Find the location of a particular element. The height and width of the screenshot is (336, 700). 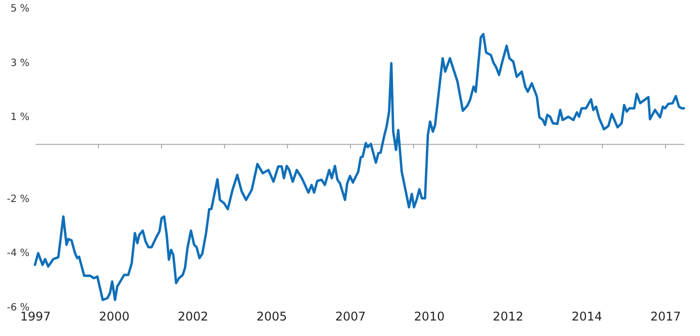

x-tick-label: 2002 is located at coordinates (193, 317).